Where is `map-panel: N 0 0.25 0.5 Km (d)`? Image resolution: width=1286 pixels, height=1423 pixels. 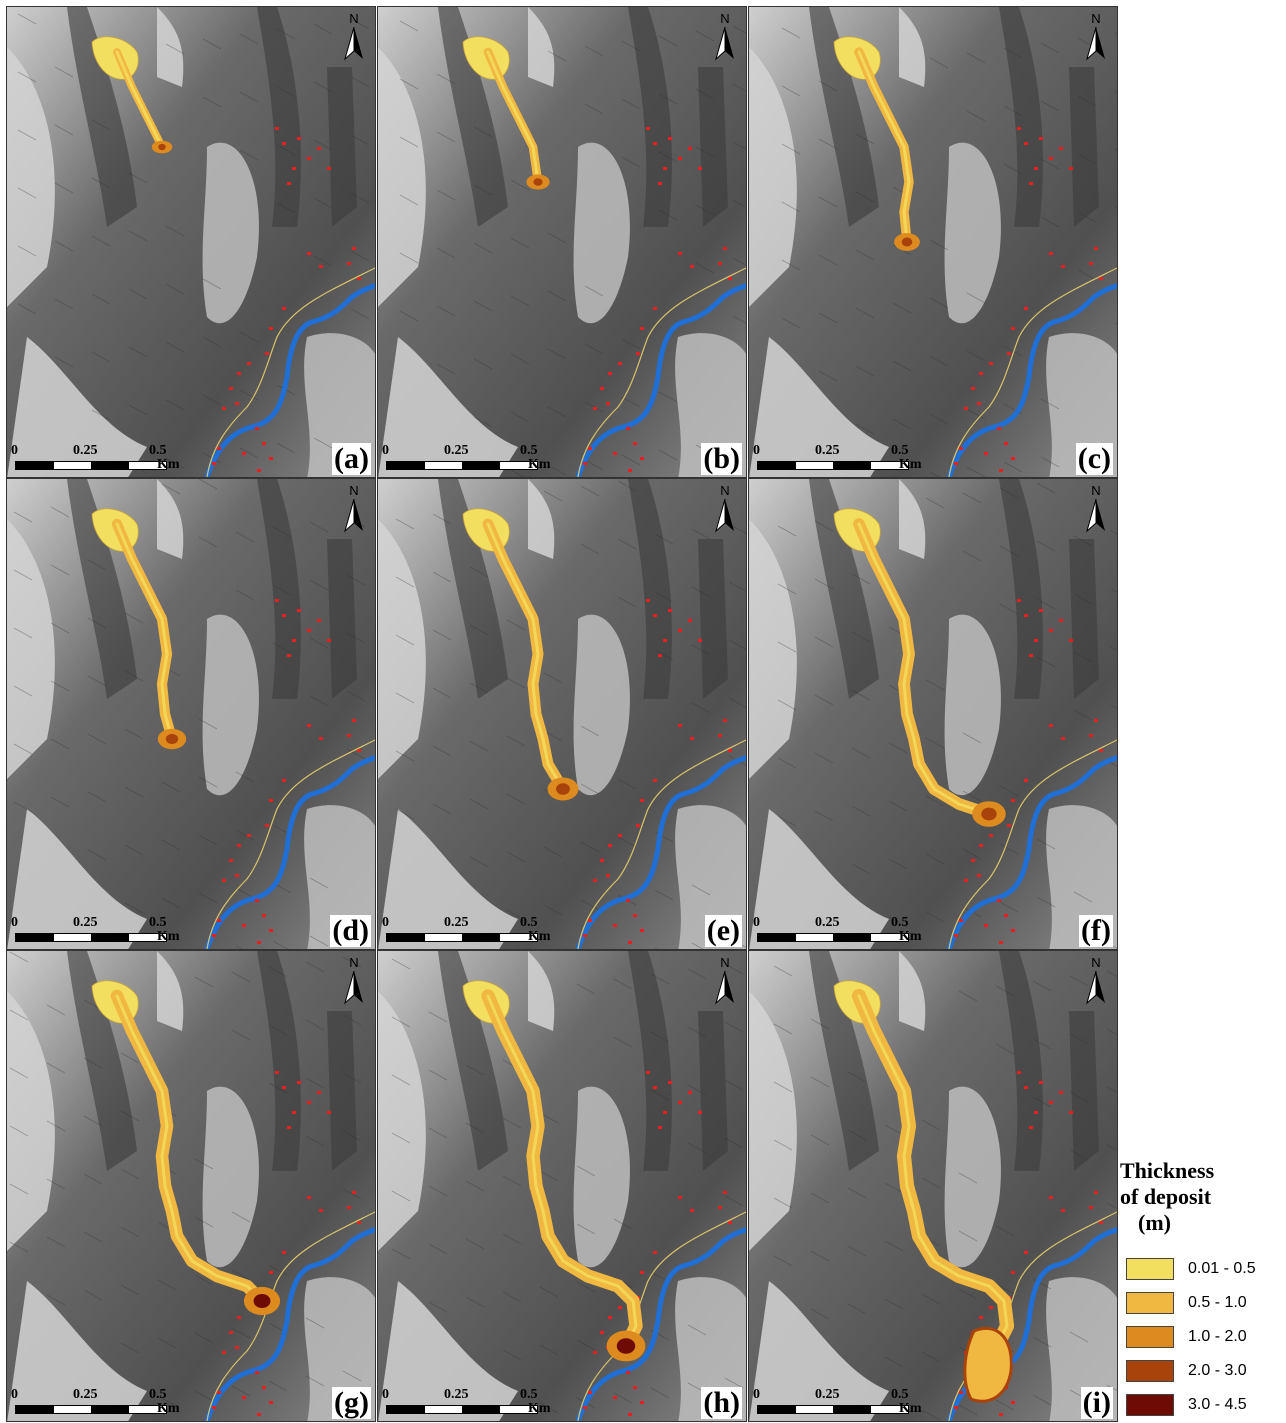
map-panel: N 0 0.25 0.5 Km (d) is located at coordinates (191, 714).